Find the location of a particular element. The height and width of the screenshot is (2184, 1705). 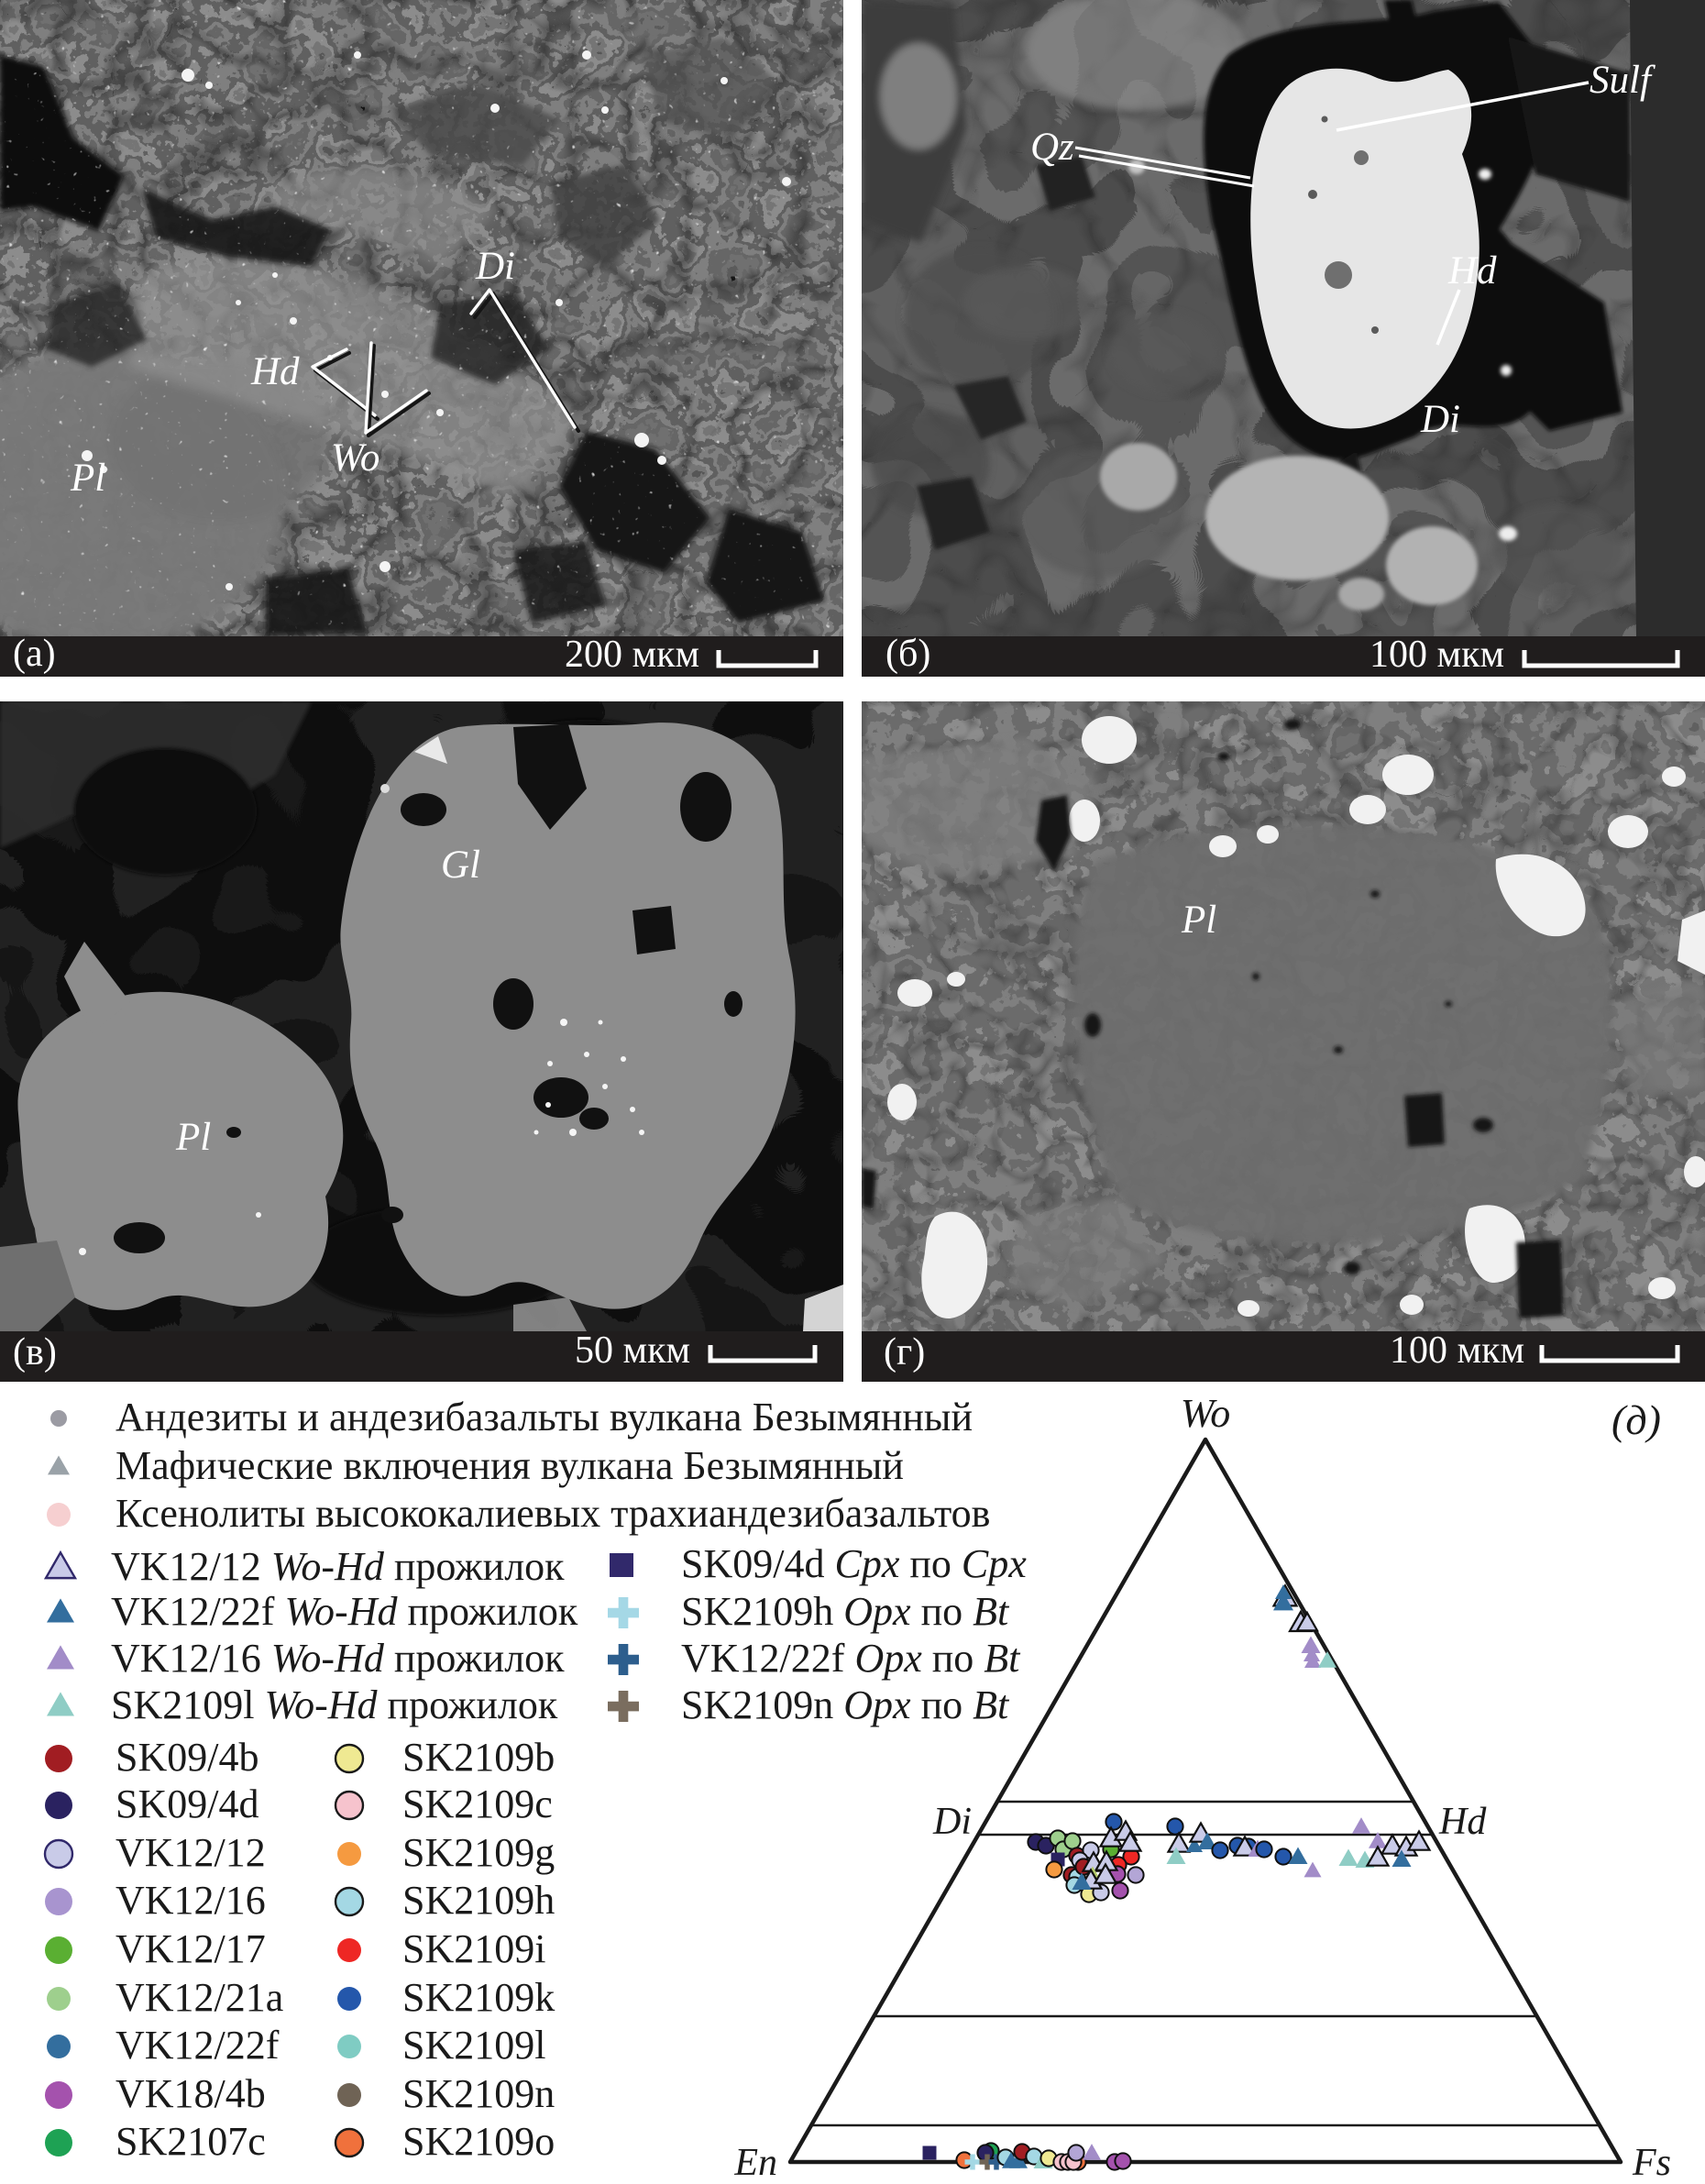

svg-text: Di is located at coordinates (952, 1822).